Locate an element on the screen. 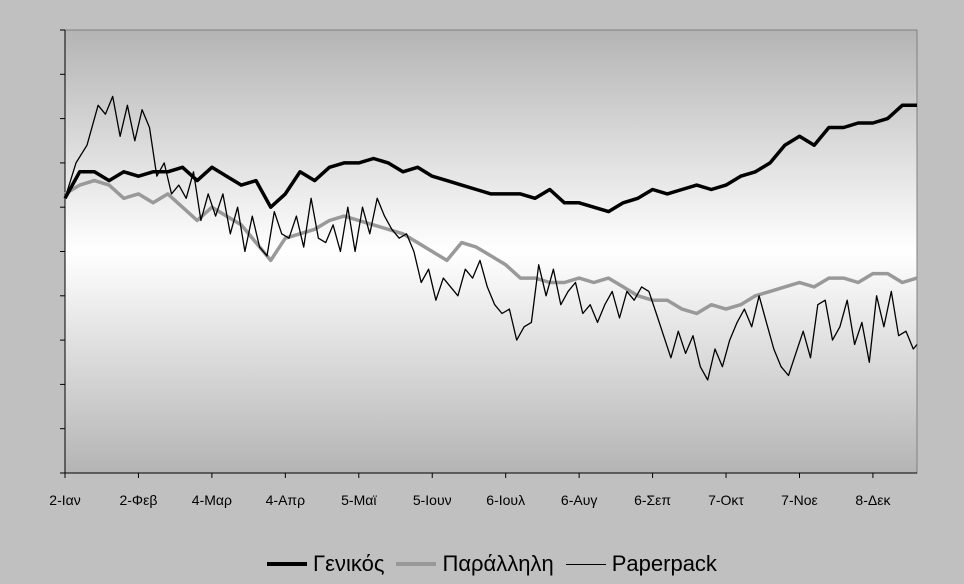  legend-label-genikos: Γενικός is located at coordinates (349, 563).